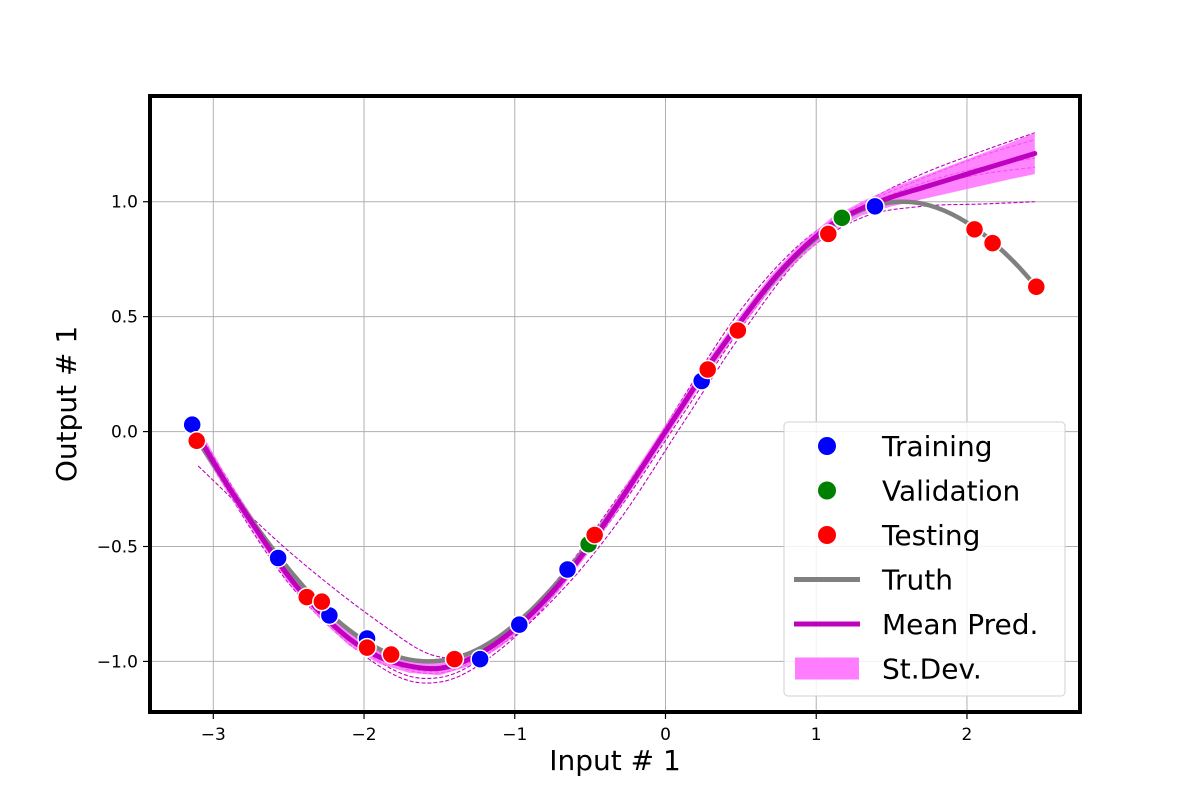 The height and width of the screenshot is (800, 1200). Describe the element at coordinates (213, 735) in the screenshot. I see `x-tick-label: −3` at that location.